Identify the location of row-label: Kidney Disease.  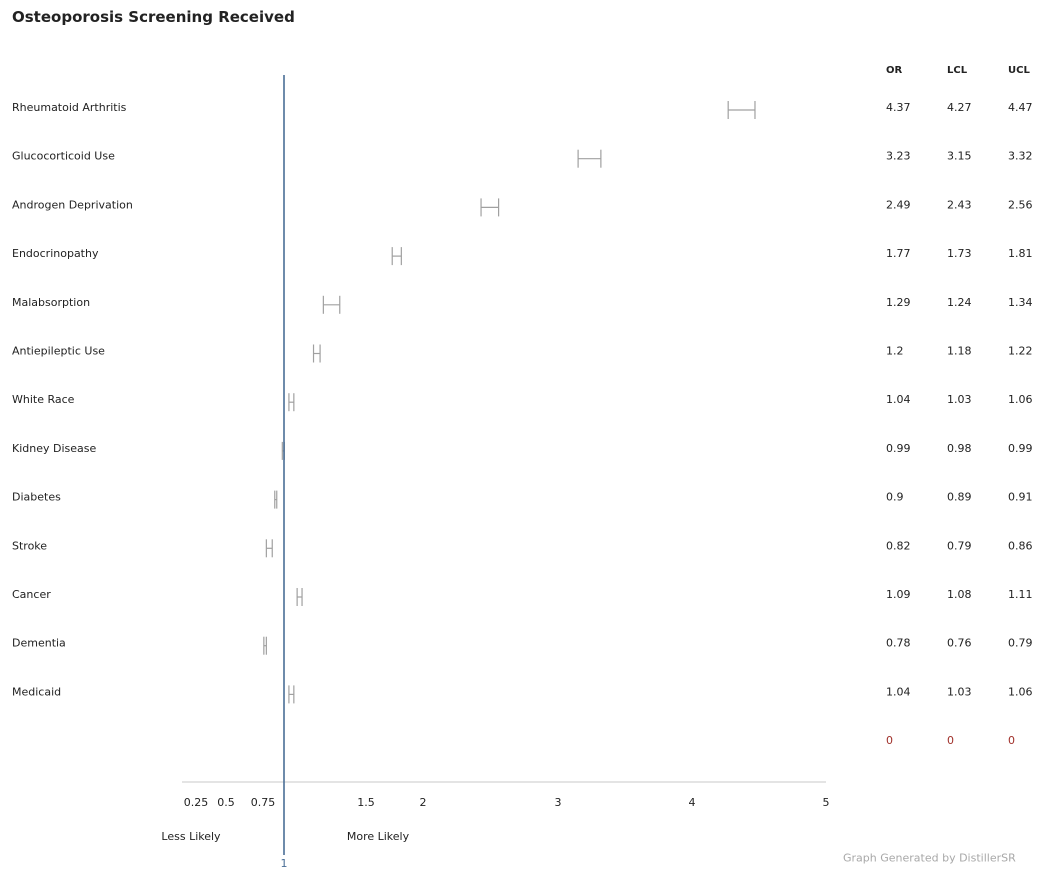
(54, 448).